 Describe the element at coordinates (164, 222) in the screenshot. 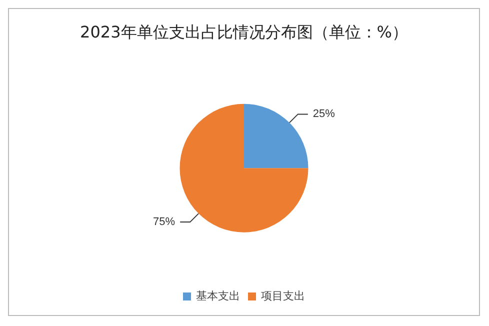

I see `data-label: 75%` at that location.